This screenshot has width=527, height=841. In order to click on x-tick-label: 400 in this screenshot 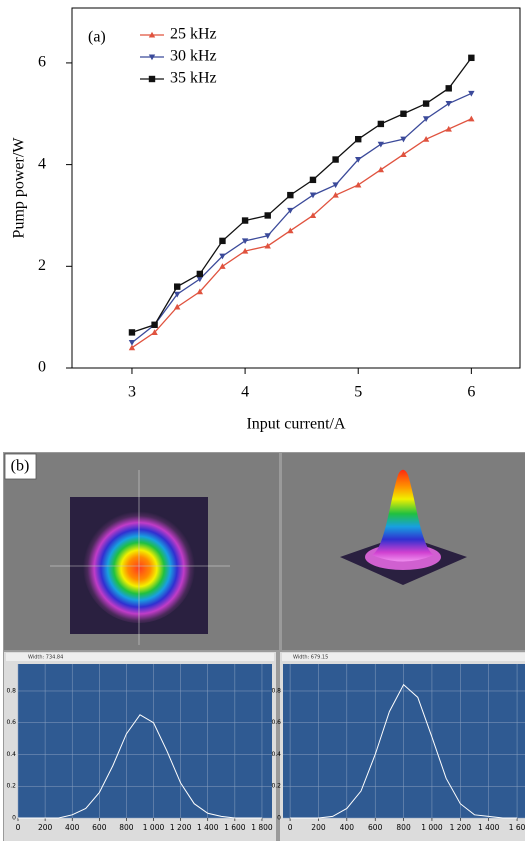, I will do `click(347, 827)`.